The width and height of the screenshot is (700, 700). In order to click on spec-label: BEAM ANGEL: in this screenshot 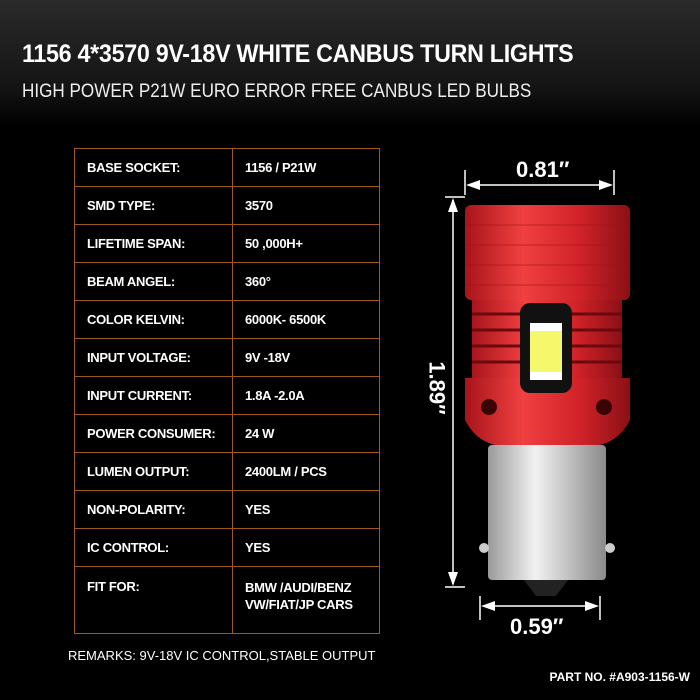, I will do `click(153, 281)`.